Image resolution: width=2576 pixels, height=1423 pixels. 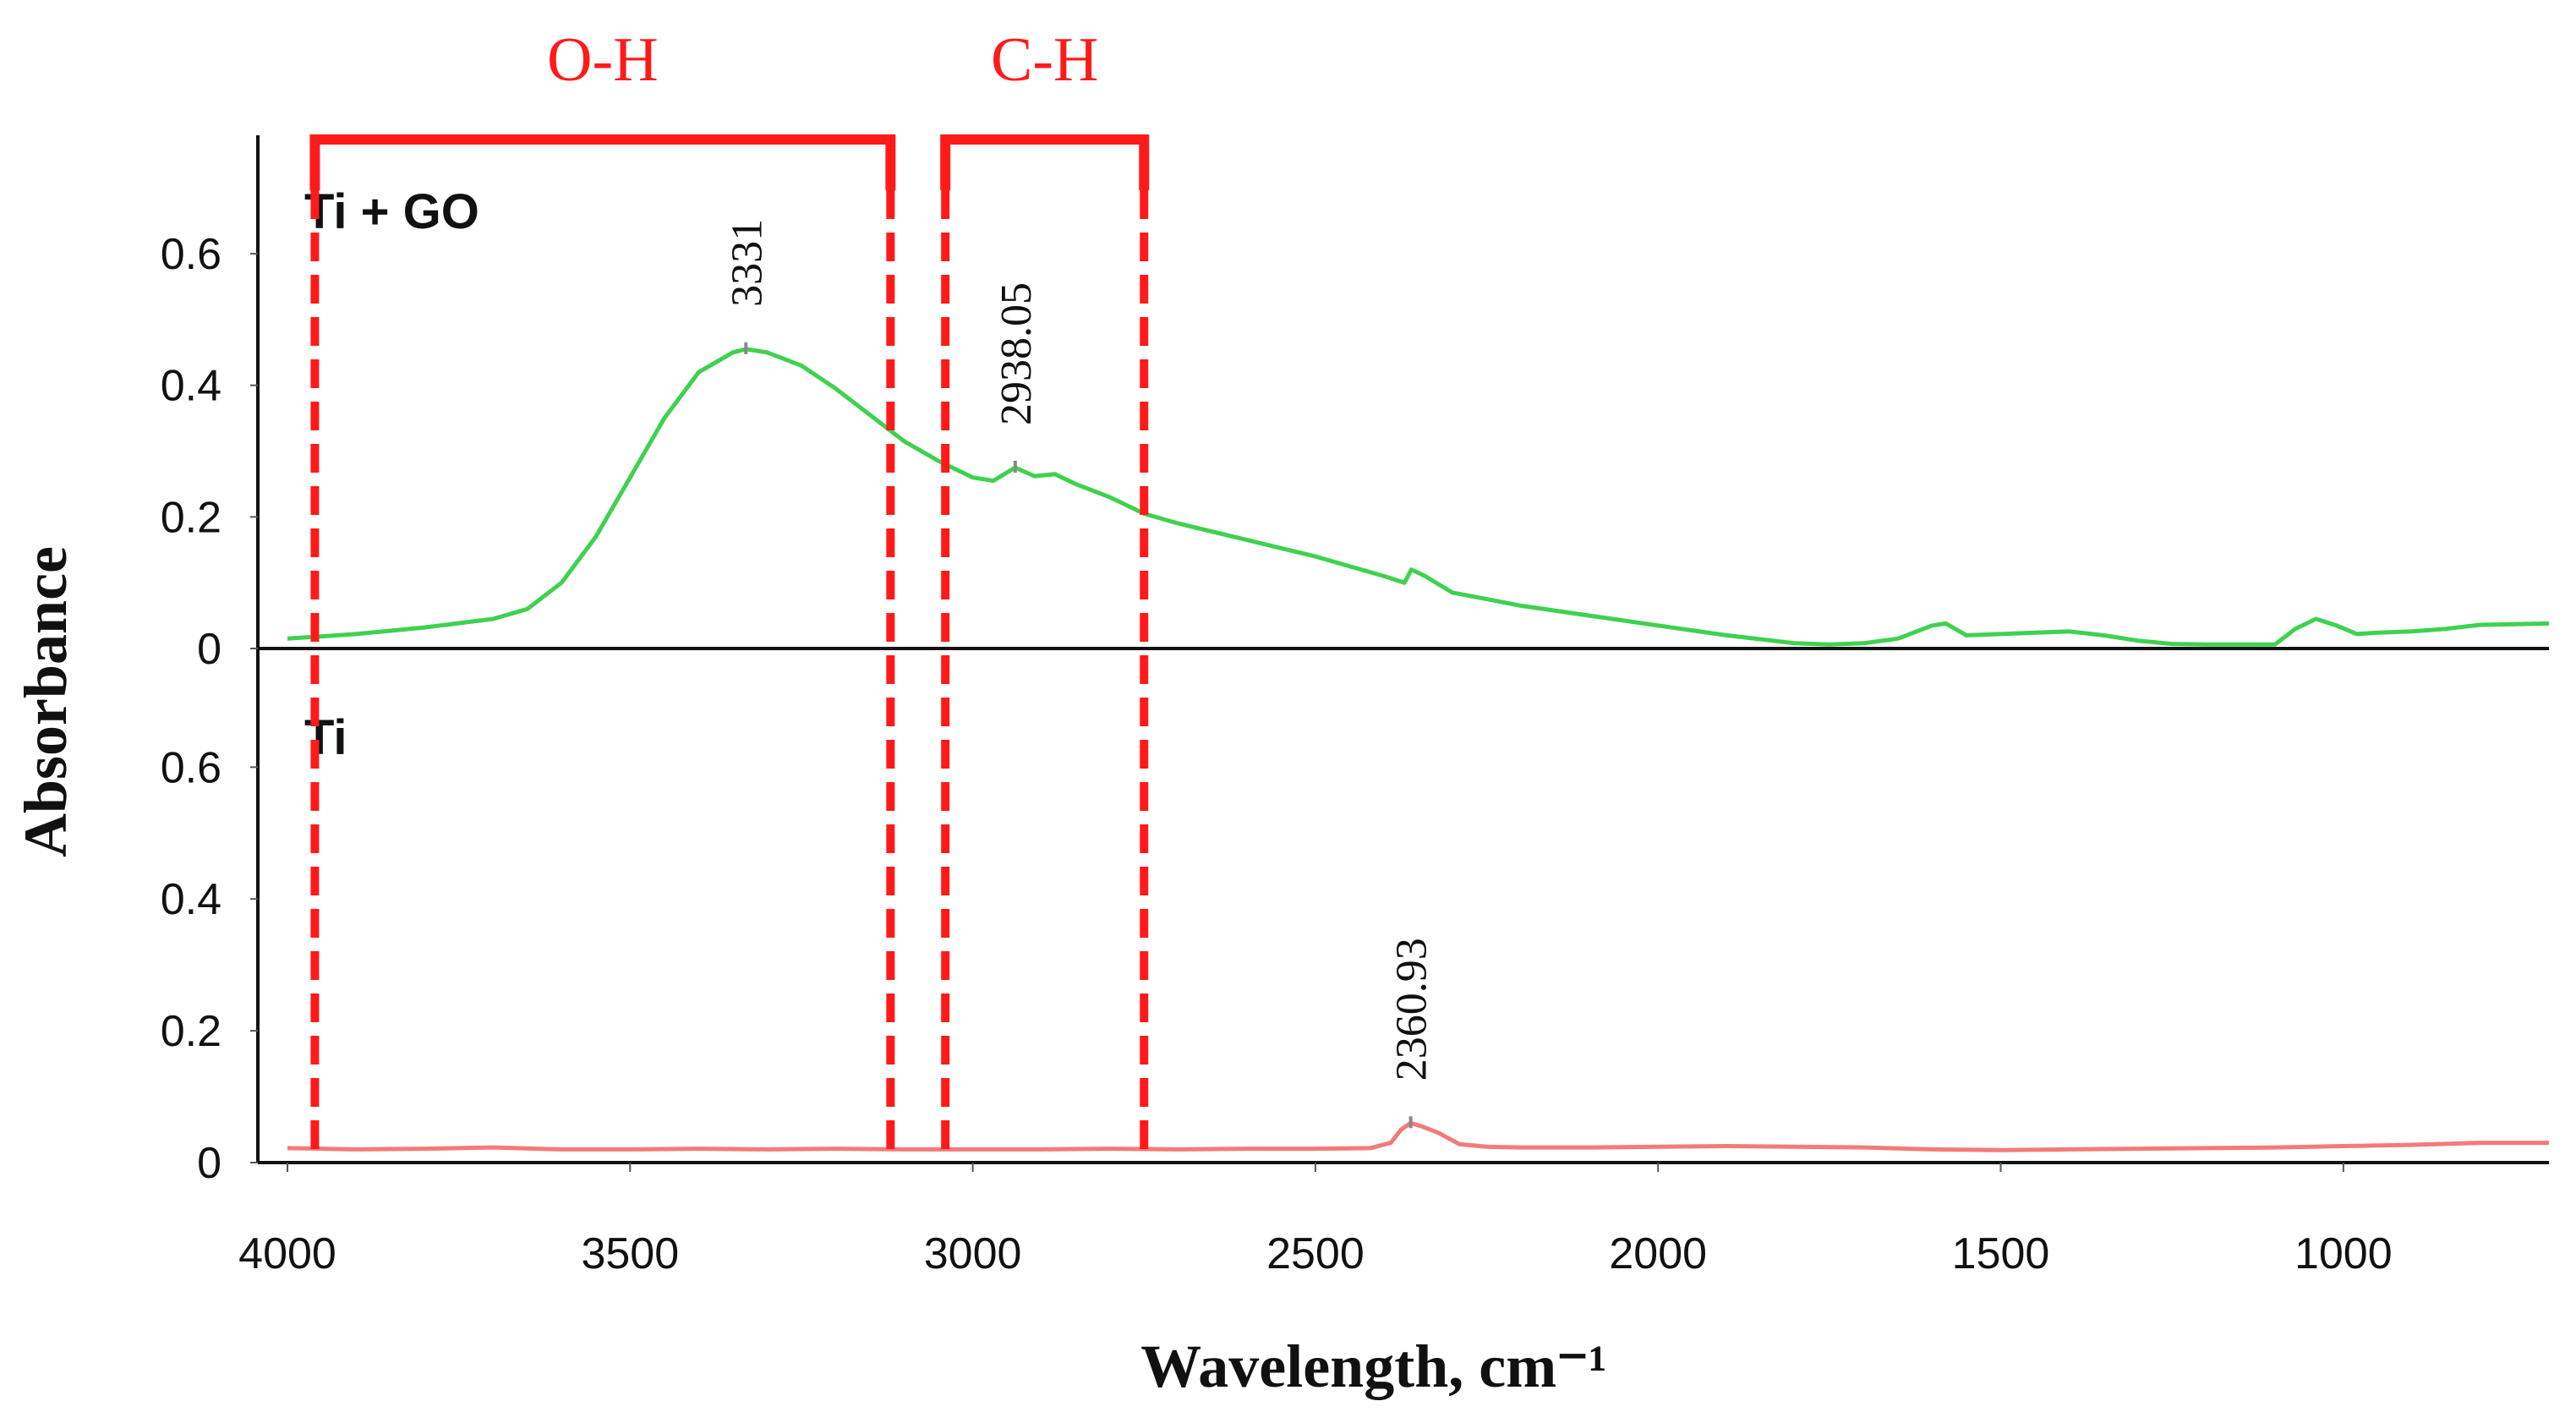 I want to click on x-tick-label: 3000, so click(x=973, y=1253).